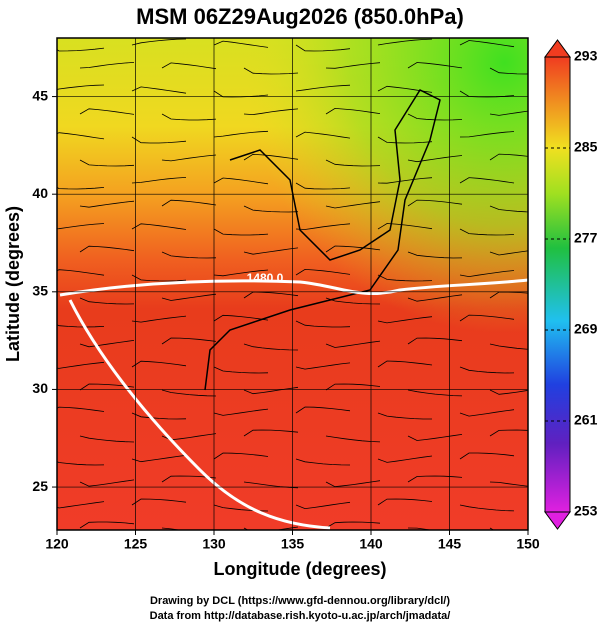 The height and width of the screenshot is (625, 599). What do you see at coordinates (528, 544) in the screenshot?
I see `x-tick-label: 150` at bounding box center [528, 544].